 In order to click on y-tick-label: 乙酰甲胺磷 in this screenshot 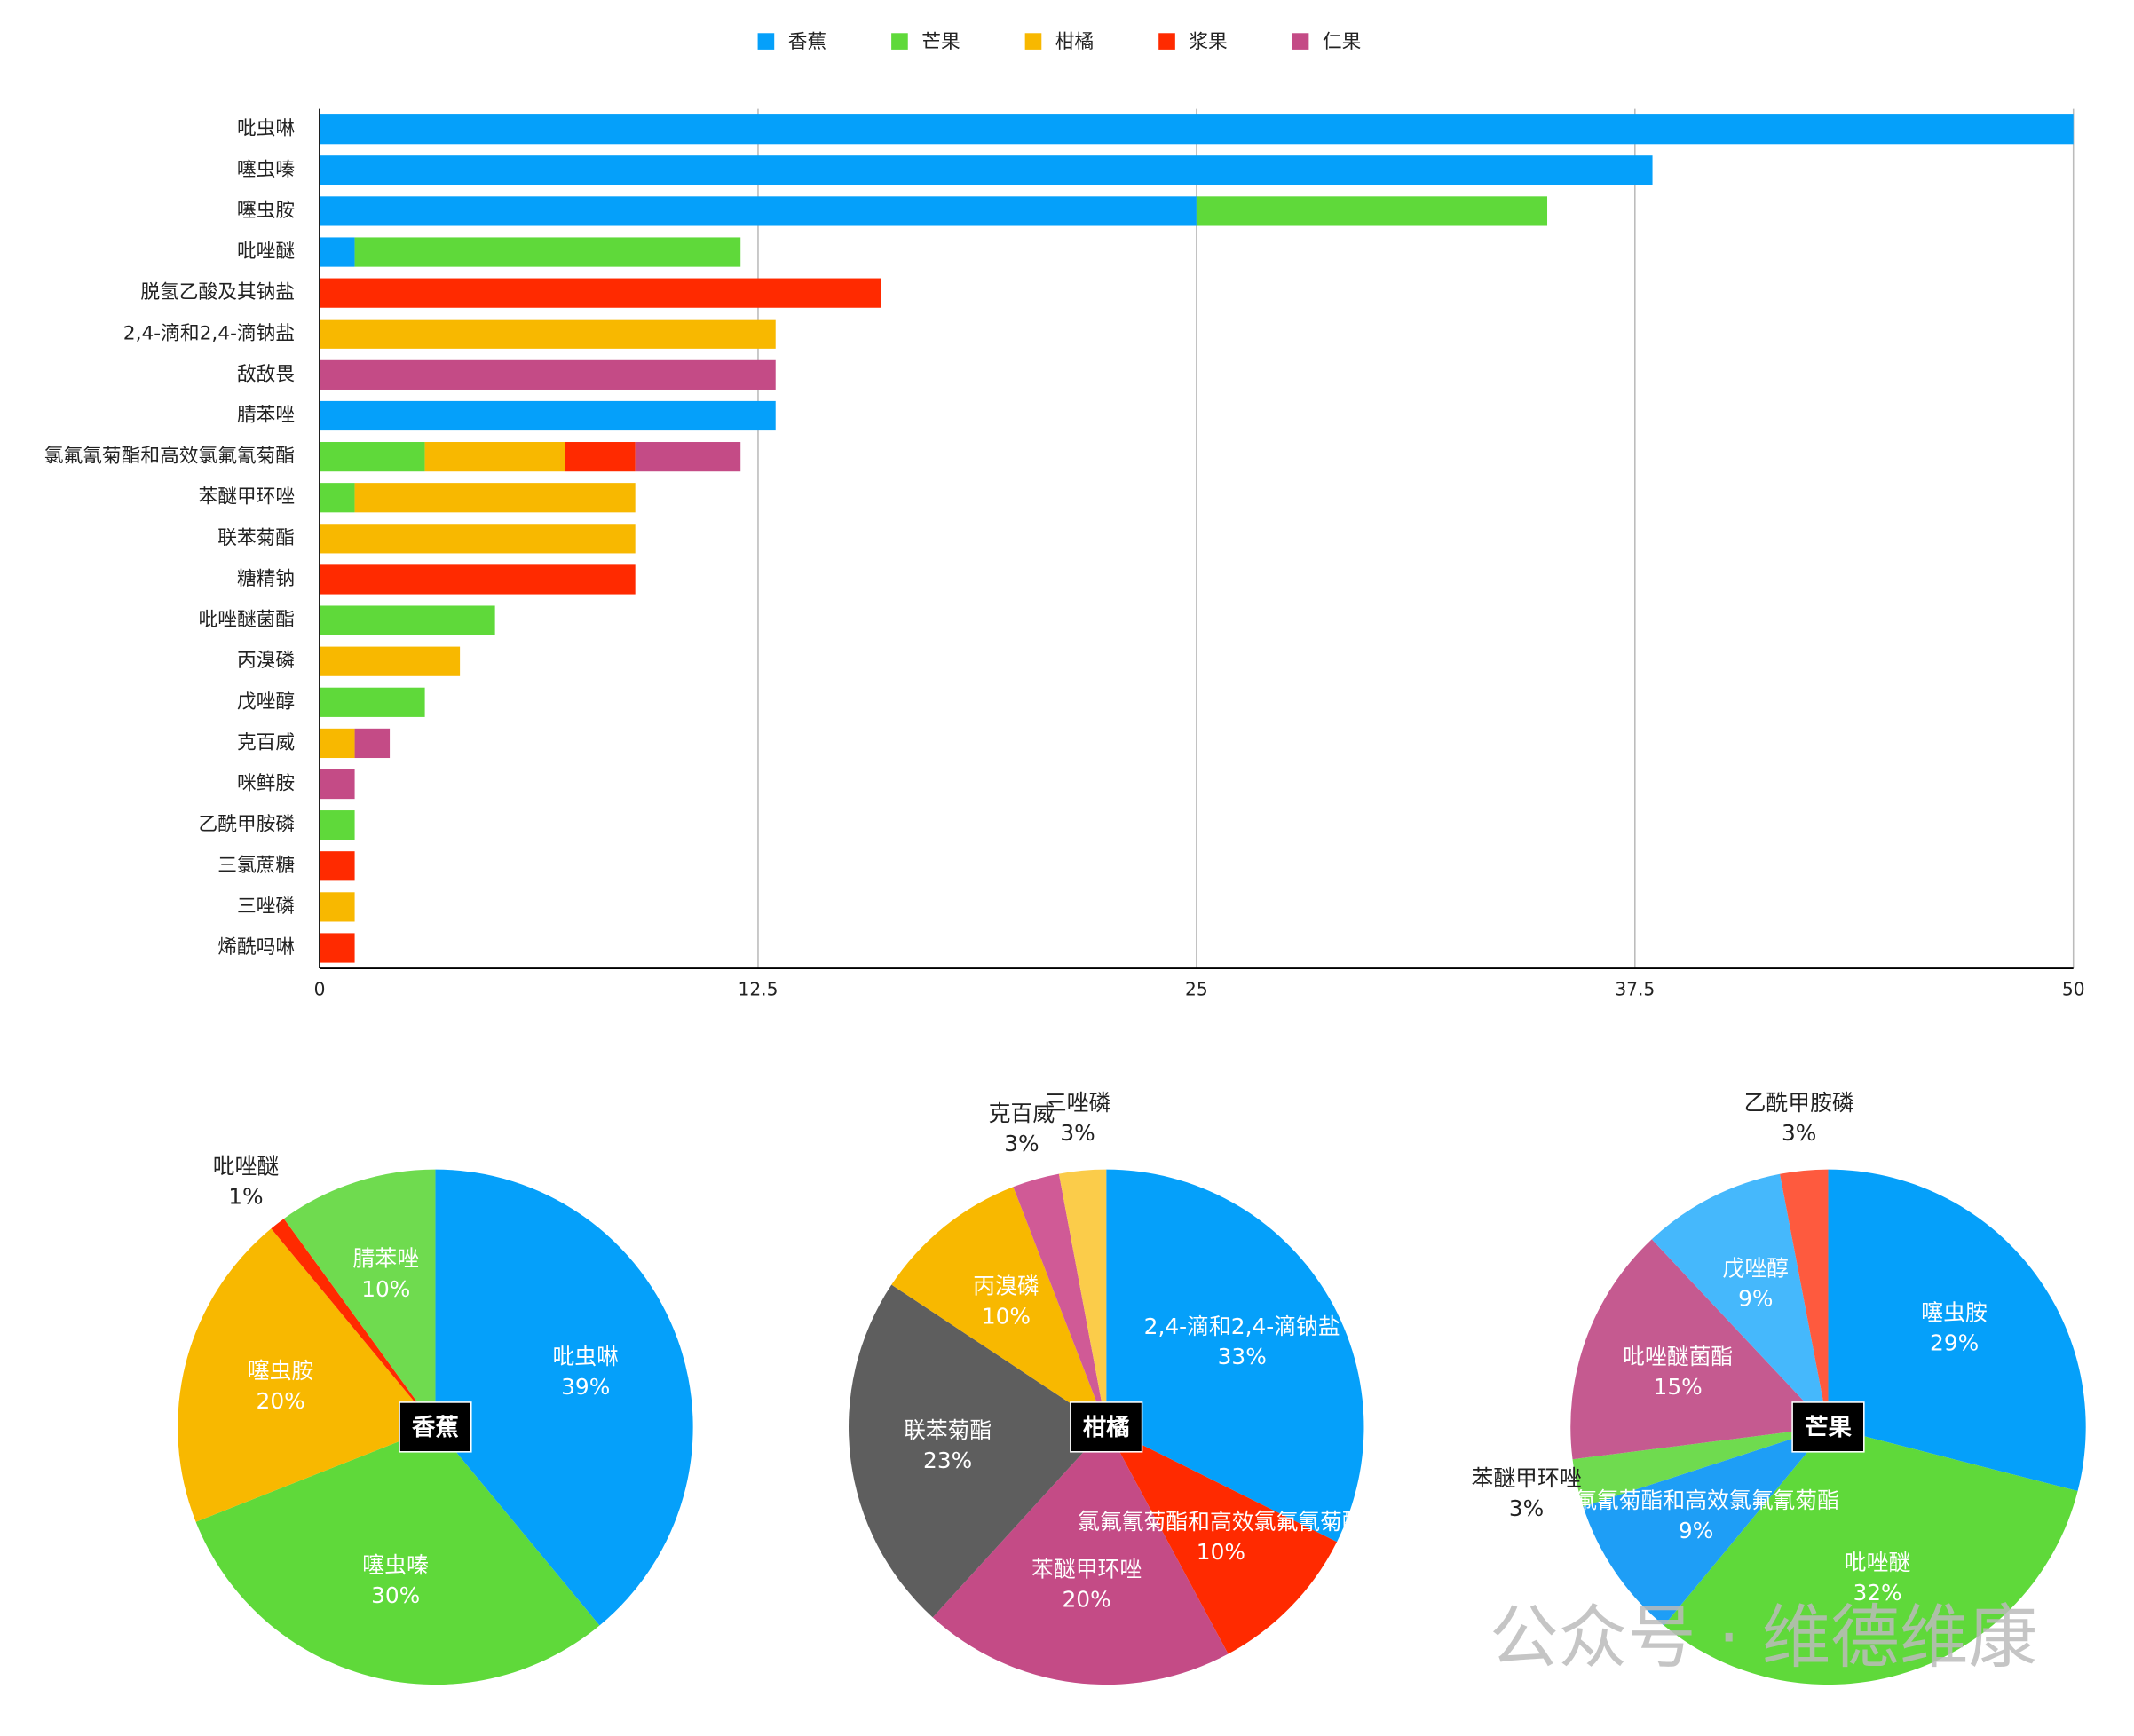, I will do `click(247, 825)`.